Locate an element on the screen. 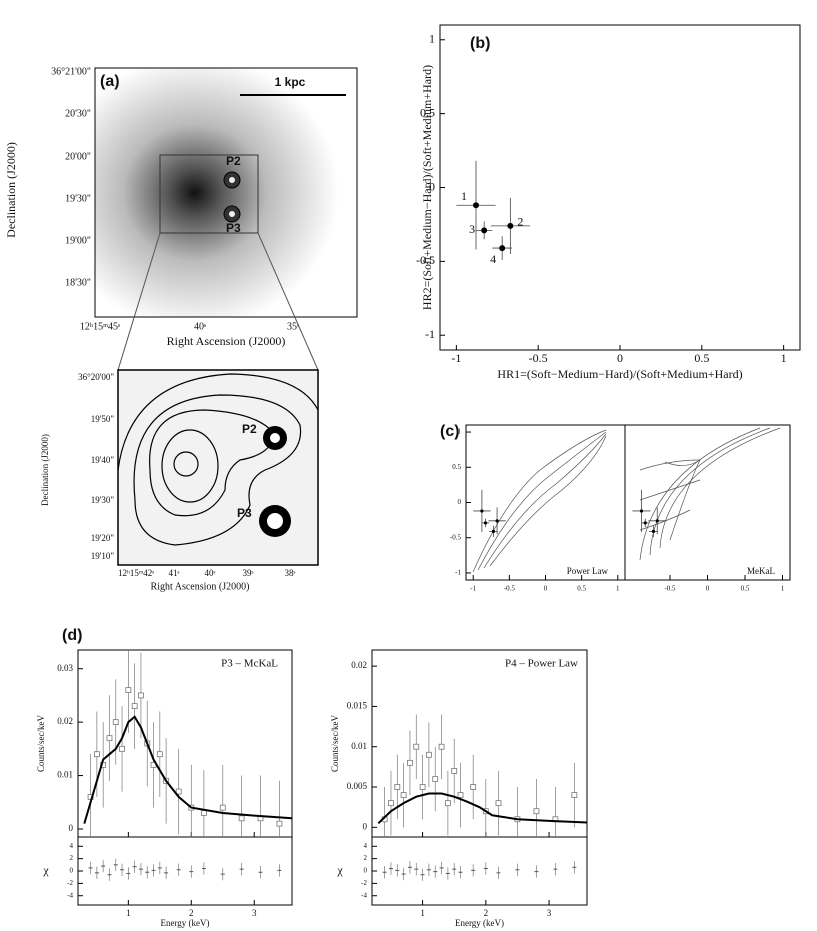  x-tick-label: 2 is located at coordinates (191, 913).